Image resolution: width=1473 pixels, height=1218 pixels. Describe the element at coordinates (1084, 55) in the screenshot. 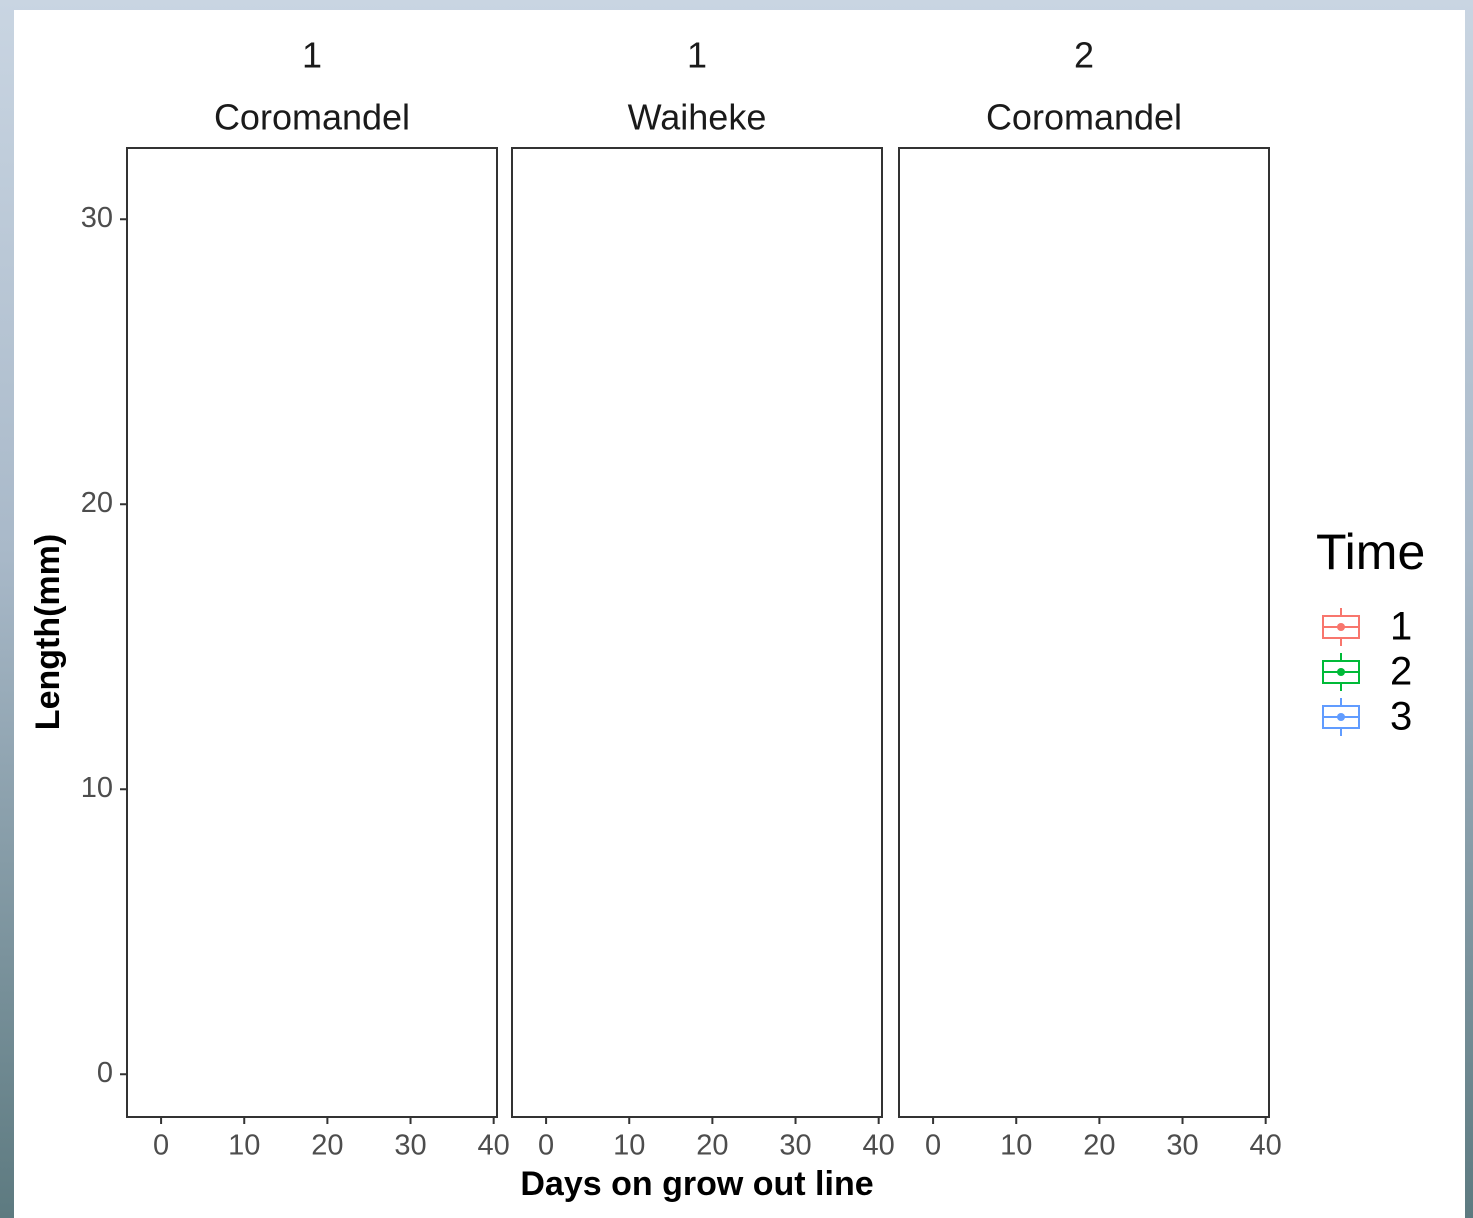

I see `strip-label: 2` at that location.